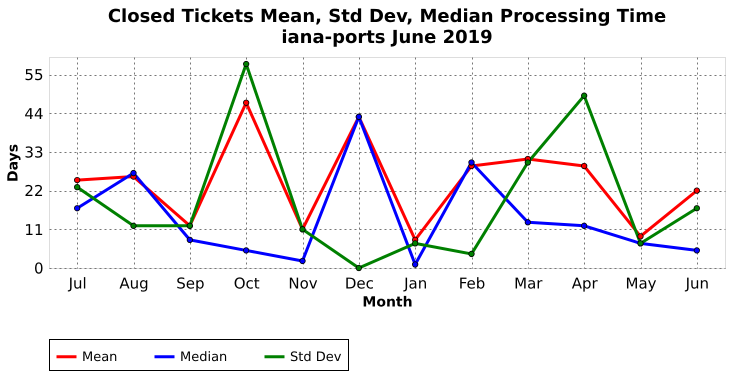  What do you see at coordinates (697, 283) in the screenshot?
I see `x-tick-label: Jun` at bounding box center [697, 283].